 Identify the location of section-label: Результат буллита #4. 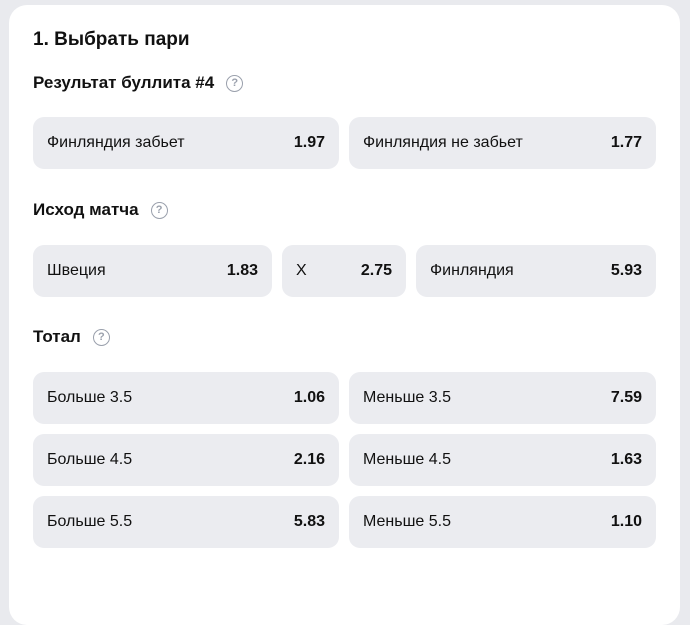
(124, 82).